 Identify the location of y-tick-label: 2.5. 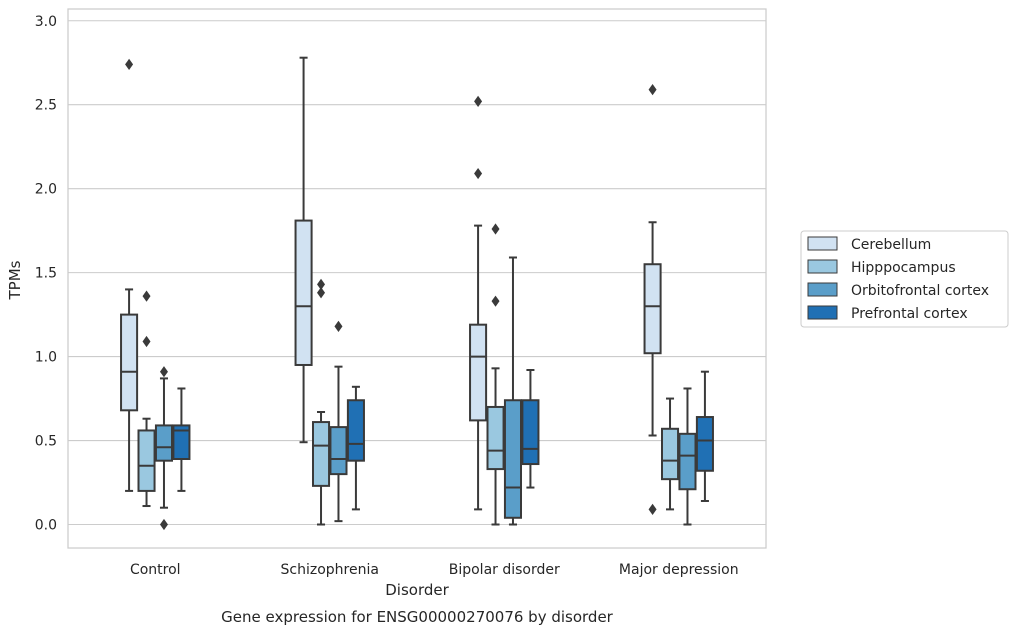
(46, 106).